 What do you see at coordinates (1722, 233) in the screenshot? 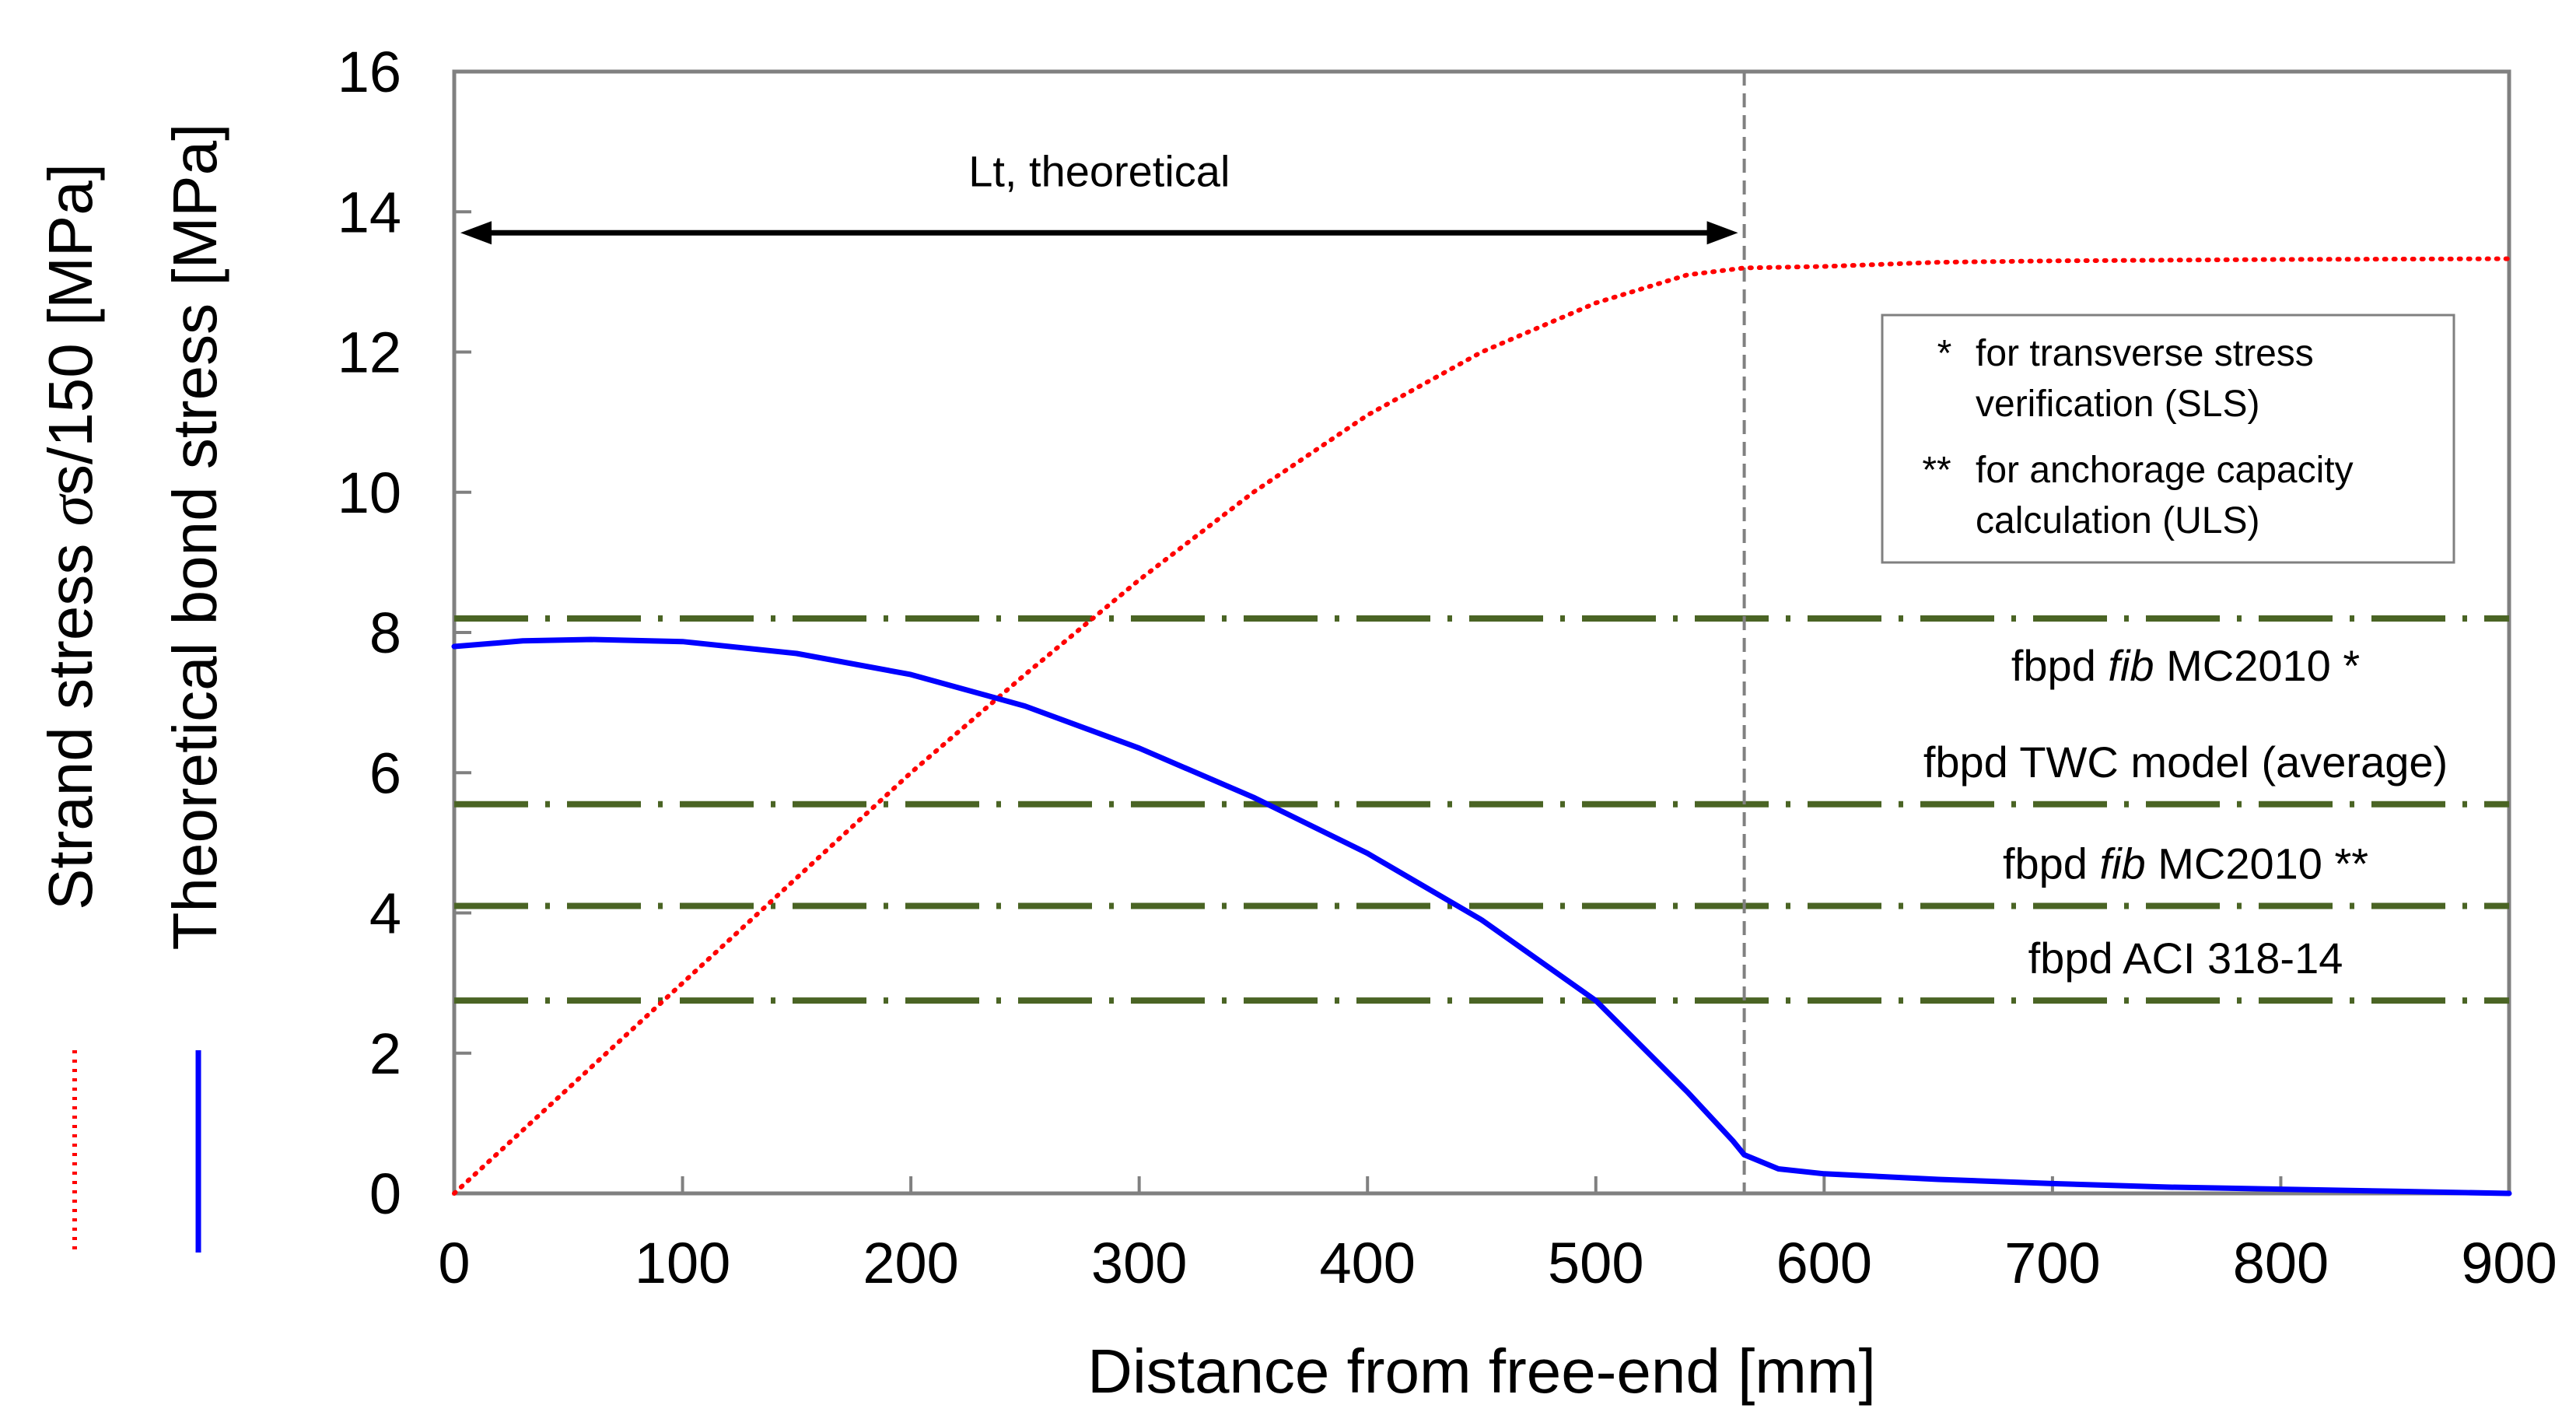
I see `lt-arrow-right` at bounding box center [1722, 233].